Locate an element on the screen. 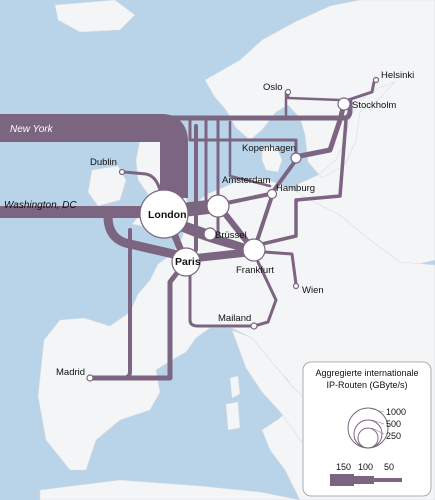 The image size is (435, 500). label-bruessel: Brüssel is located at coordinates (231, 235).